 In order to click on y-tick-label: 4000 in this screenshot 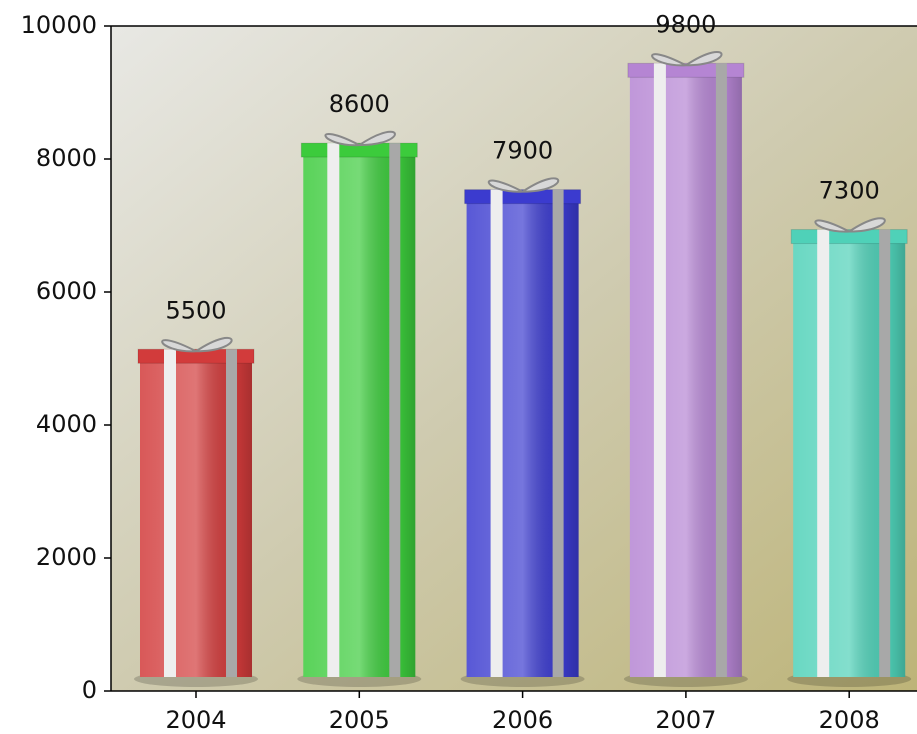, I will do `click(66, 424)`.